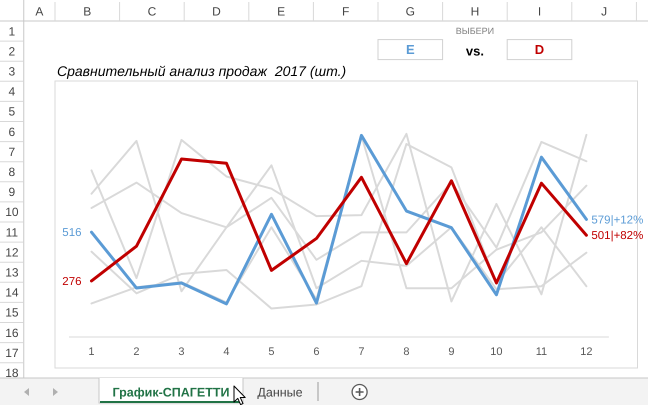  I want to click on text: ВЫБЕРИ, so click(475, 31).